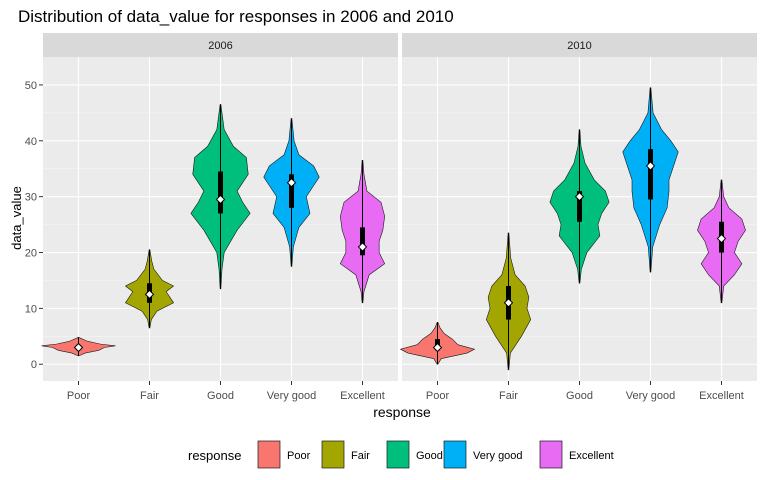 The image size is (768, 480). Describe the element at coordinates (34, 365) in the screenshot. I see `y-tick-label: 0` at that location.